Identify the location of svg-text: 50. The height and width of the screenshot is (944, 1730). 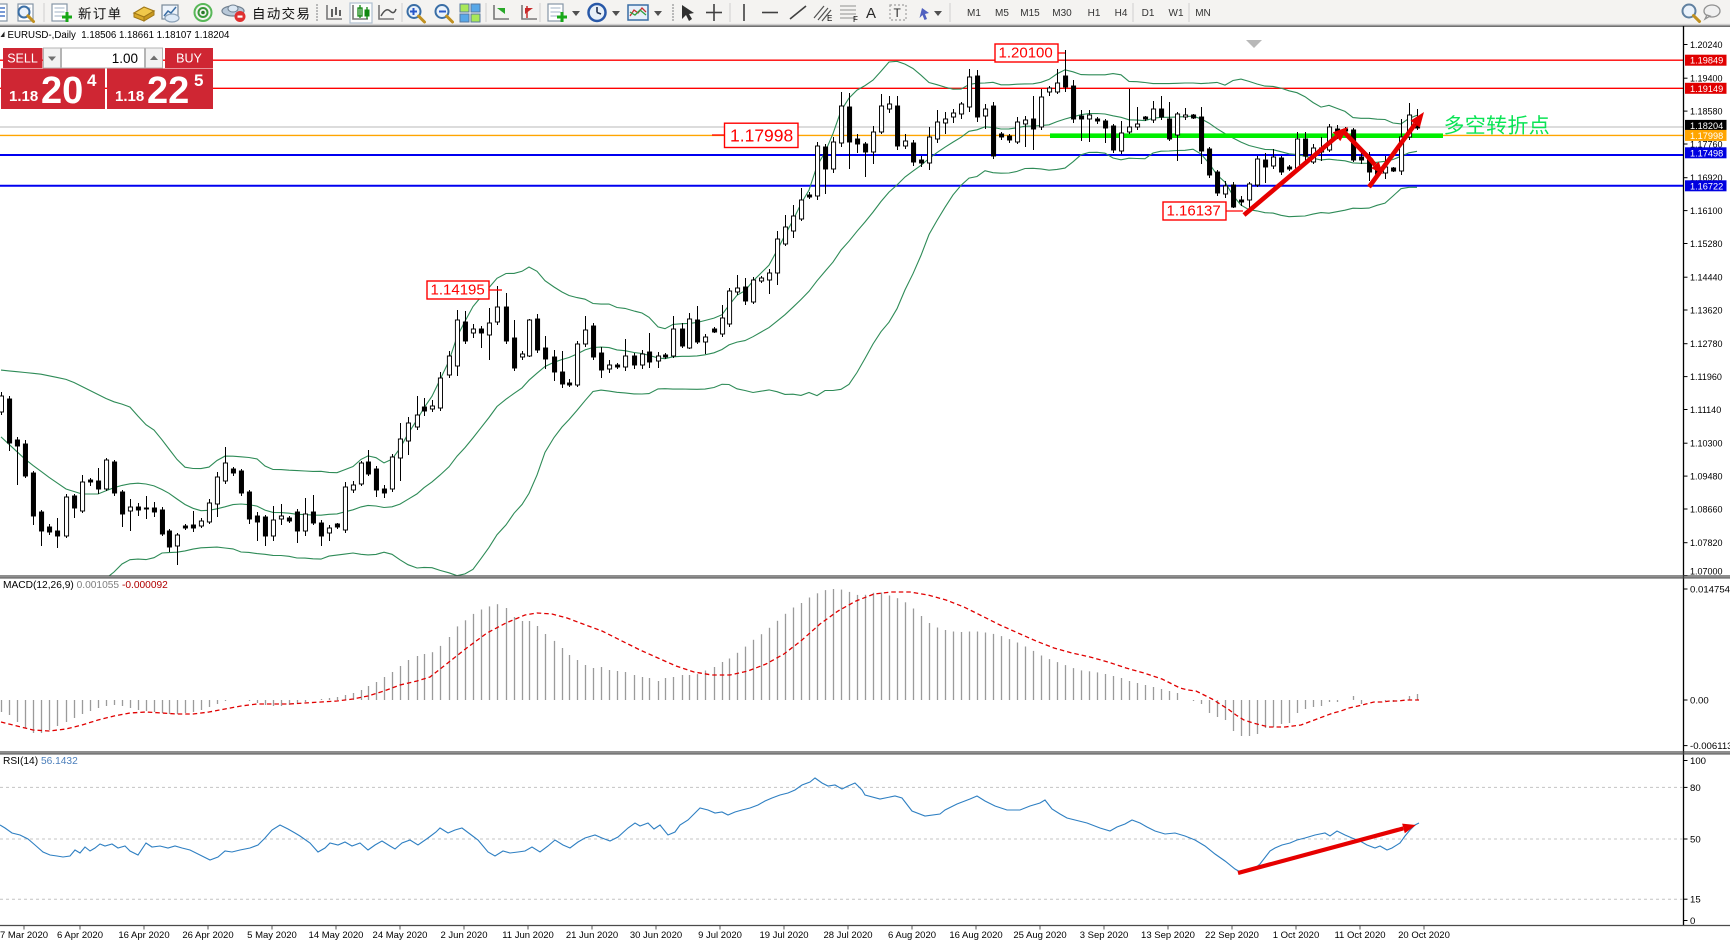
(1695, 840).